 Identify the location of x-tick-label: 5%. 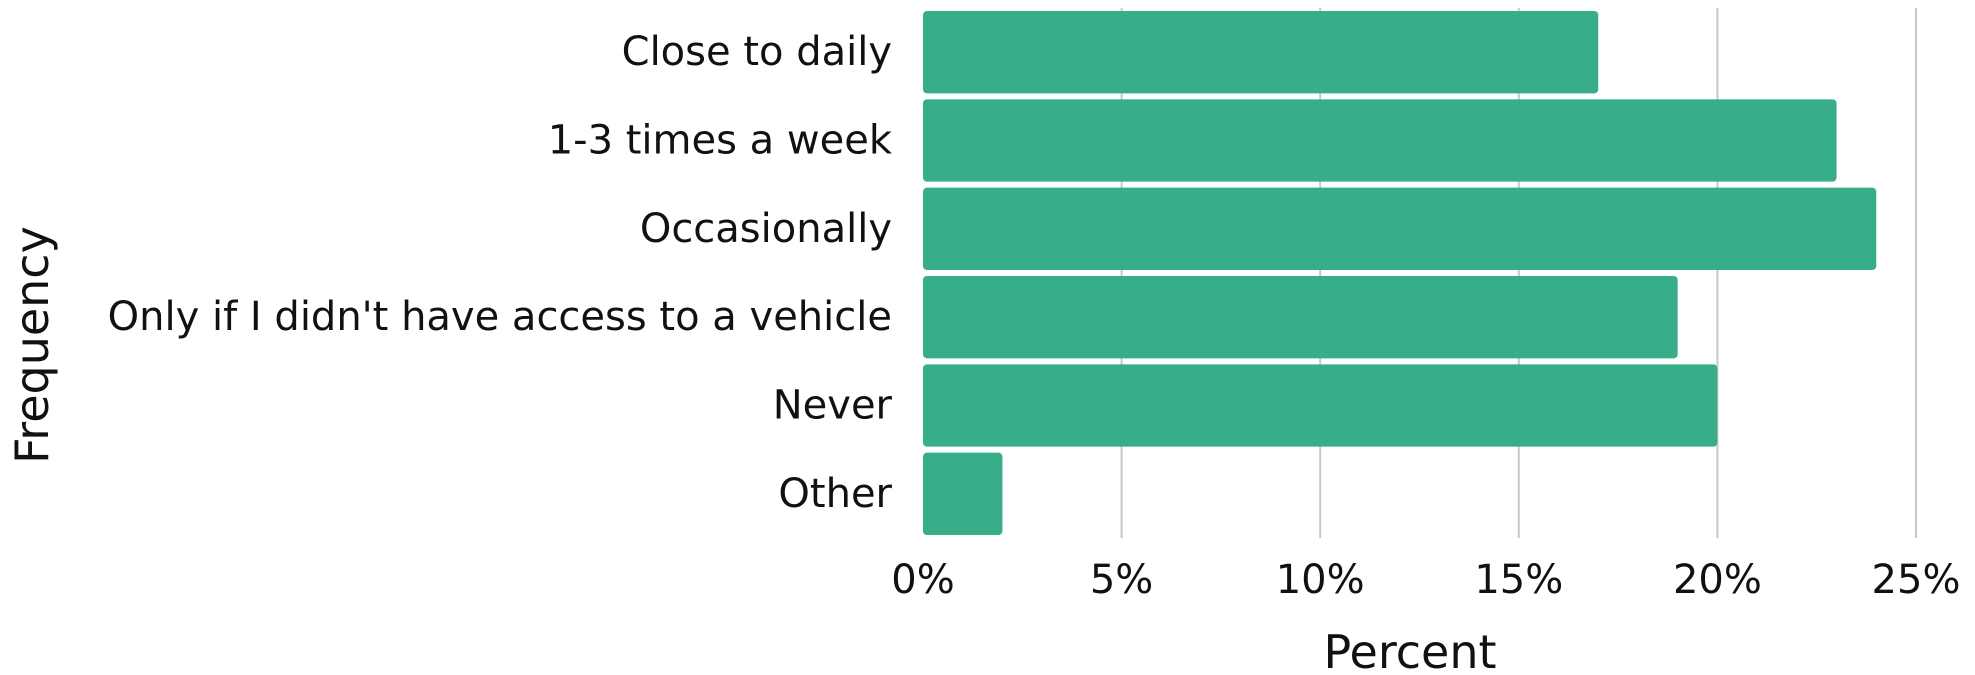
(1121, 580).